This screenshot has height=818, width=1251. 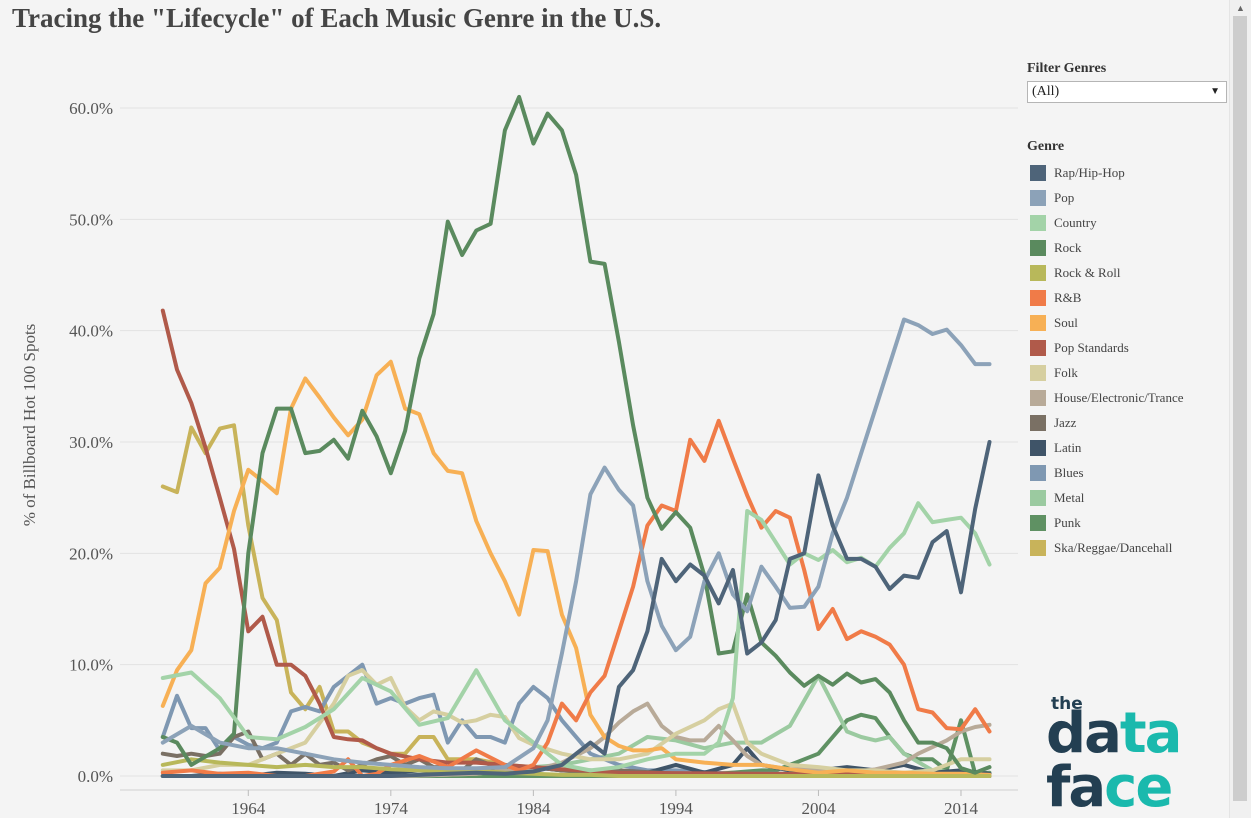 What do you see at coordinates (1087, 272) in the screenshot?
I see `legend-label: Rock & Roll` at bounding box center [1087, 272].